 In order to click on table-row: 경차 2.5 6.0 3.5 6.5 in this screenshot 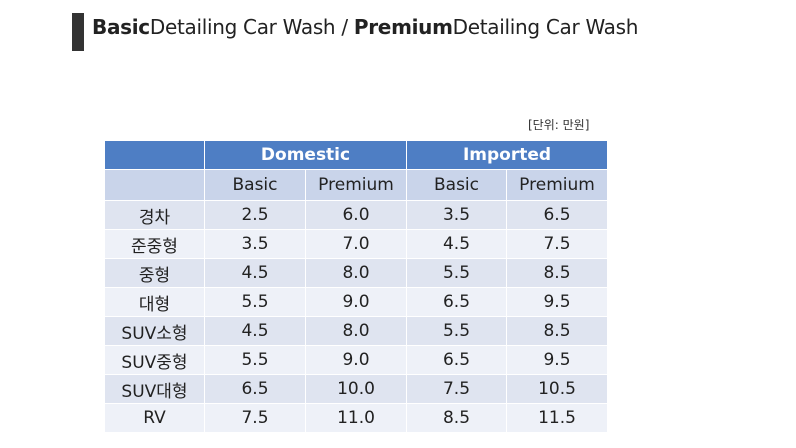, I will do `click(356, 215)`.